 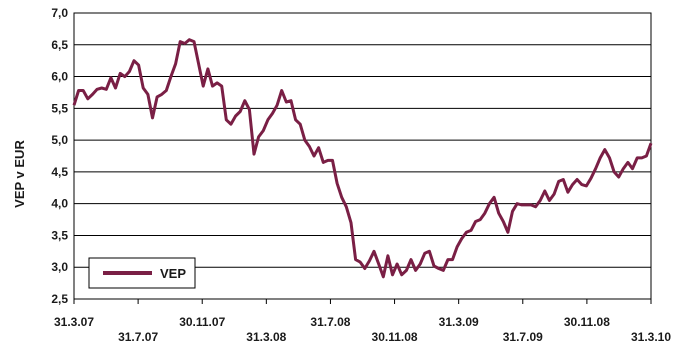 What do you see at coordinates (138, 337) in the screenshot?
I see `x-tick-label: 31.7.07` at bounding box center [138, 337].